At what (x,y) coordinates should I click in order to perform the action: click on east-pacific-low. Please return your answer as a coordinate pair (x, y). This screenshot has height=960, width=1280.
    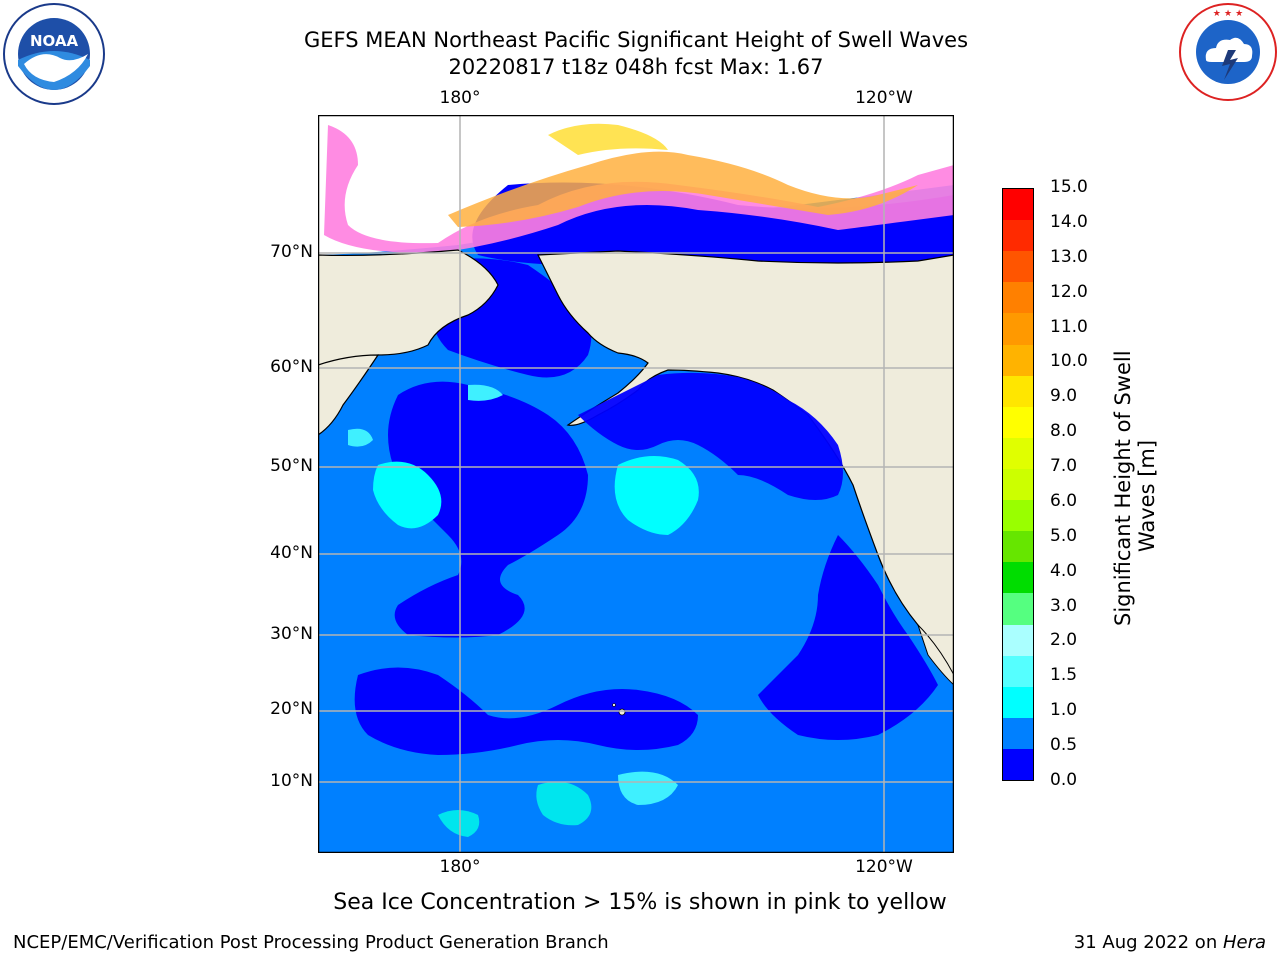
    Looking at the image, I should click on (848, 637).